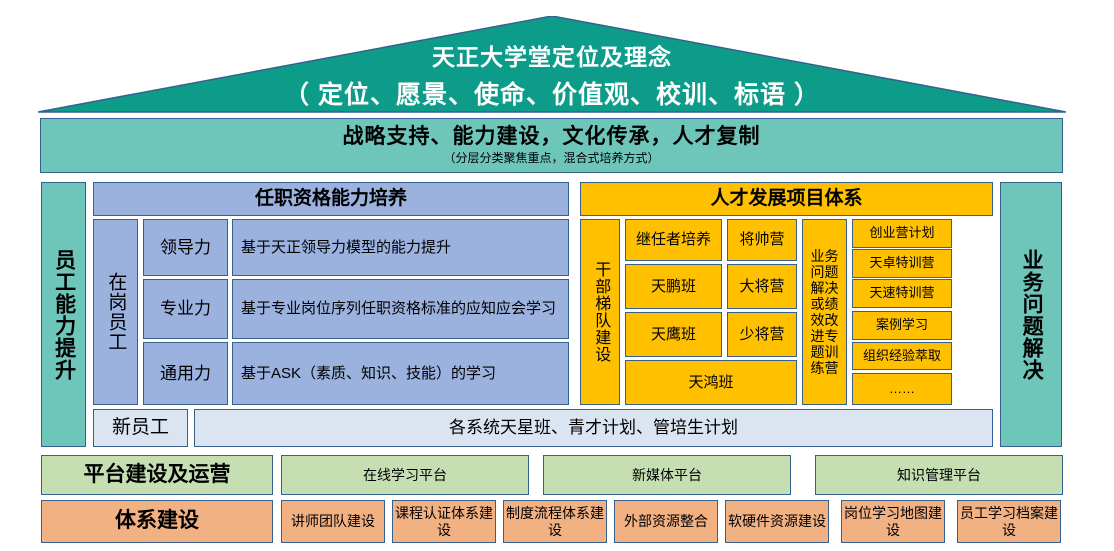  Describe the element at coordinates (673, 334) in the screenshot. I see `talent-item-tianying: 天鹰班` at that location.